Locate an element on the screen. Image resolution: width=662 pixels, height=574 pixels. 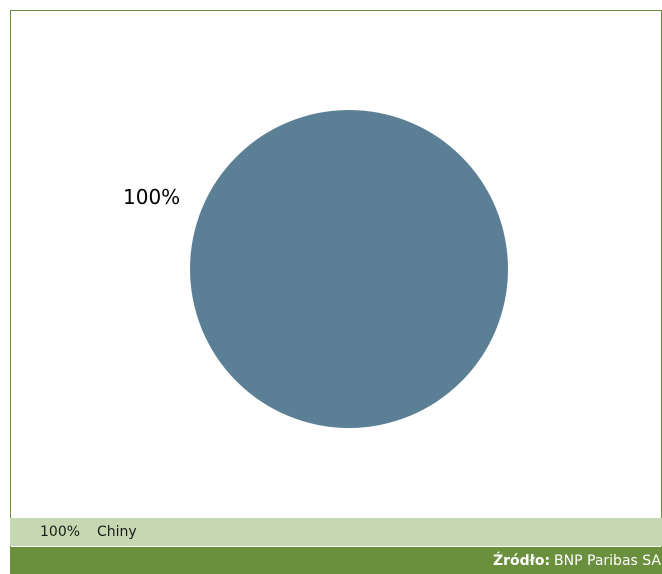
legend-value: 100% is located at coordinates (60, 532).